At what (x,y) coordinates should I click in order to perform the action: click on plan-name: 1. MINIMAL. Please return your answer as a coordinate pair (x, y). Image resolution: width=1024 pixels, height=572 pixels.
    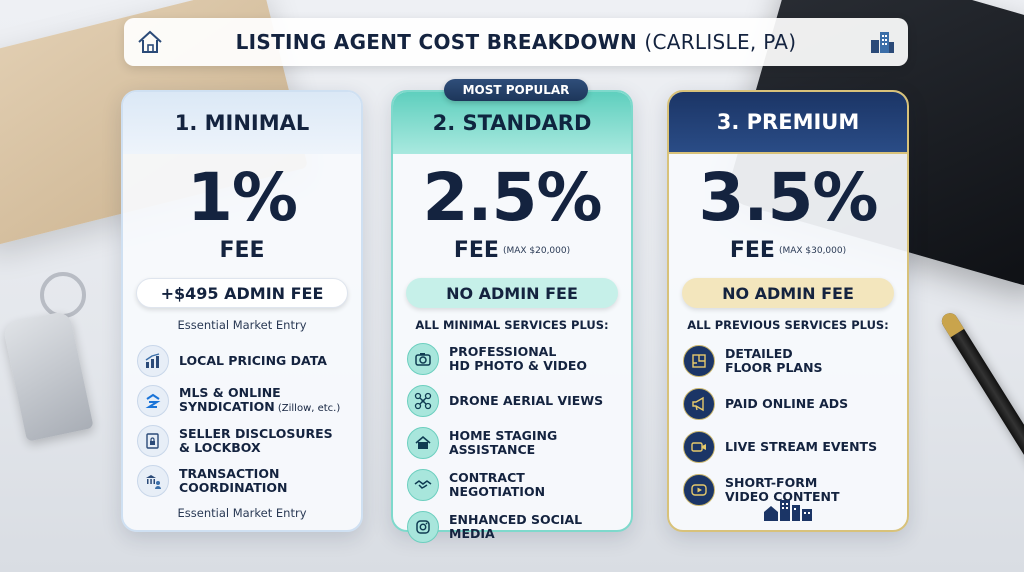
    Looking at the image, I should click on (242, 123).